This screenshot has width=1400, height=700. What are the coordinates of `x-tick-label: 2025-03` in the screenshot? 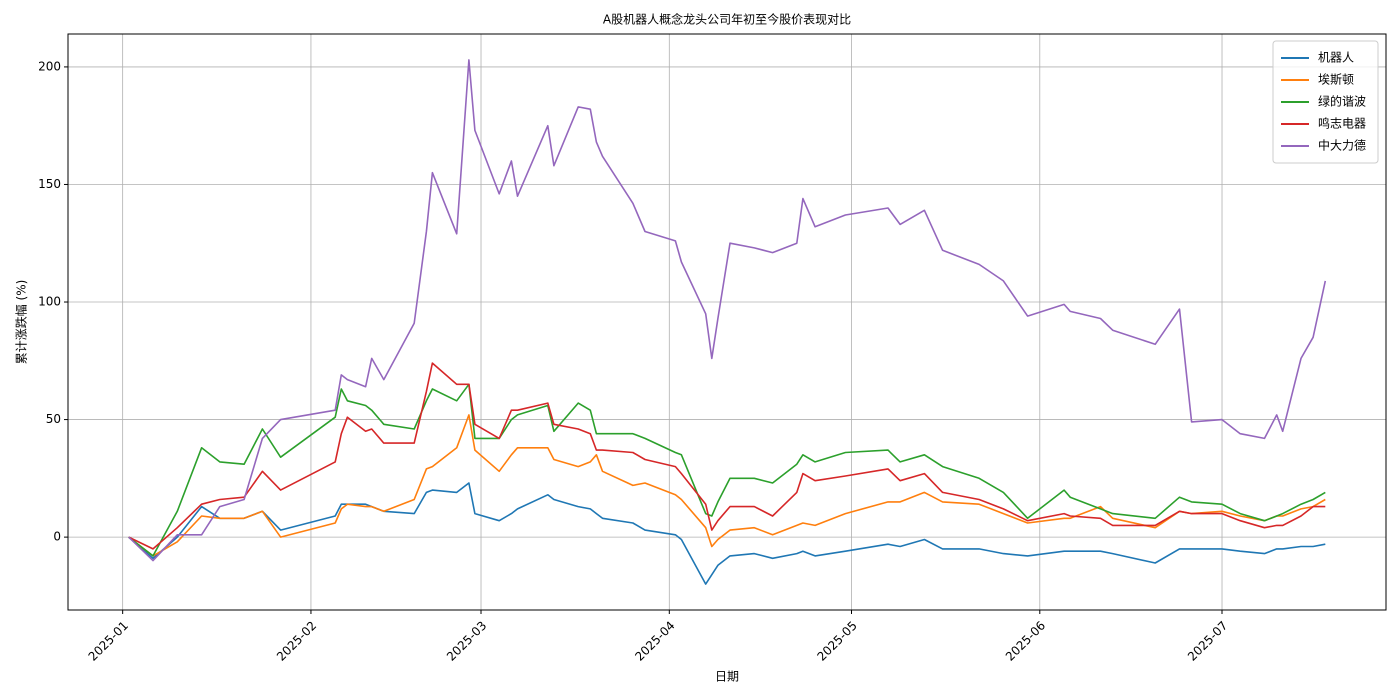 It's located at (466, 640).